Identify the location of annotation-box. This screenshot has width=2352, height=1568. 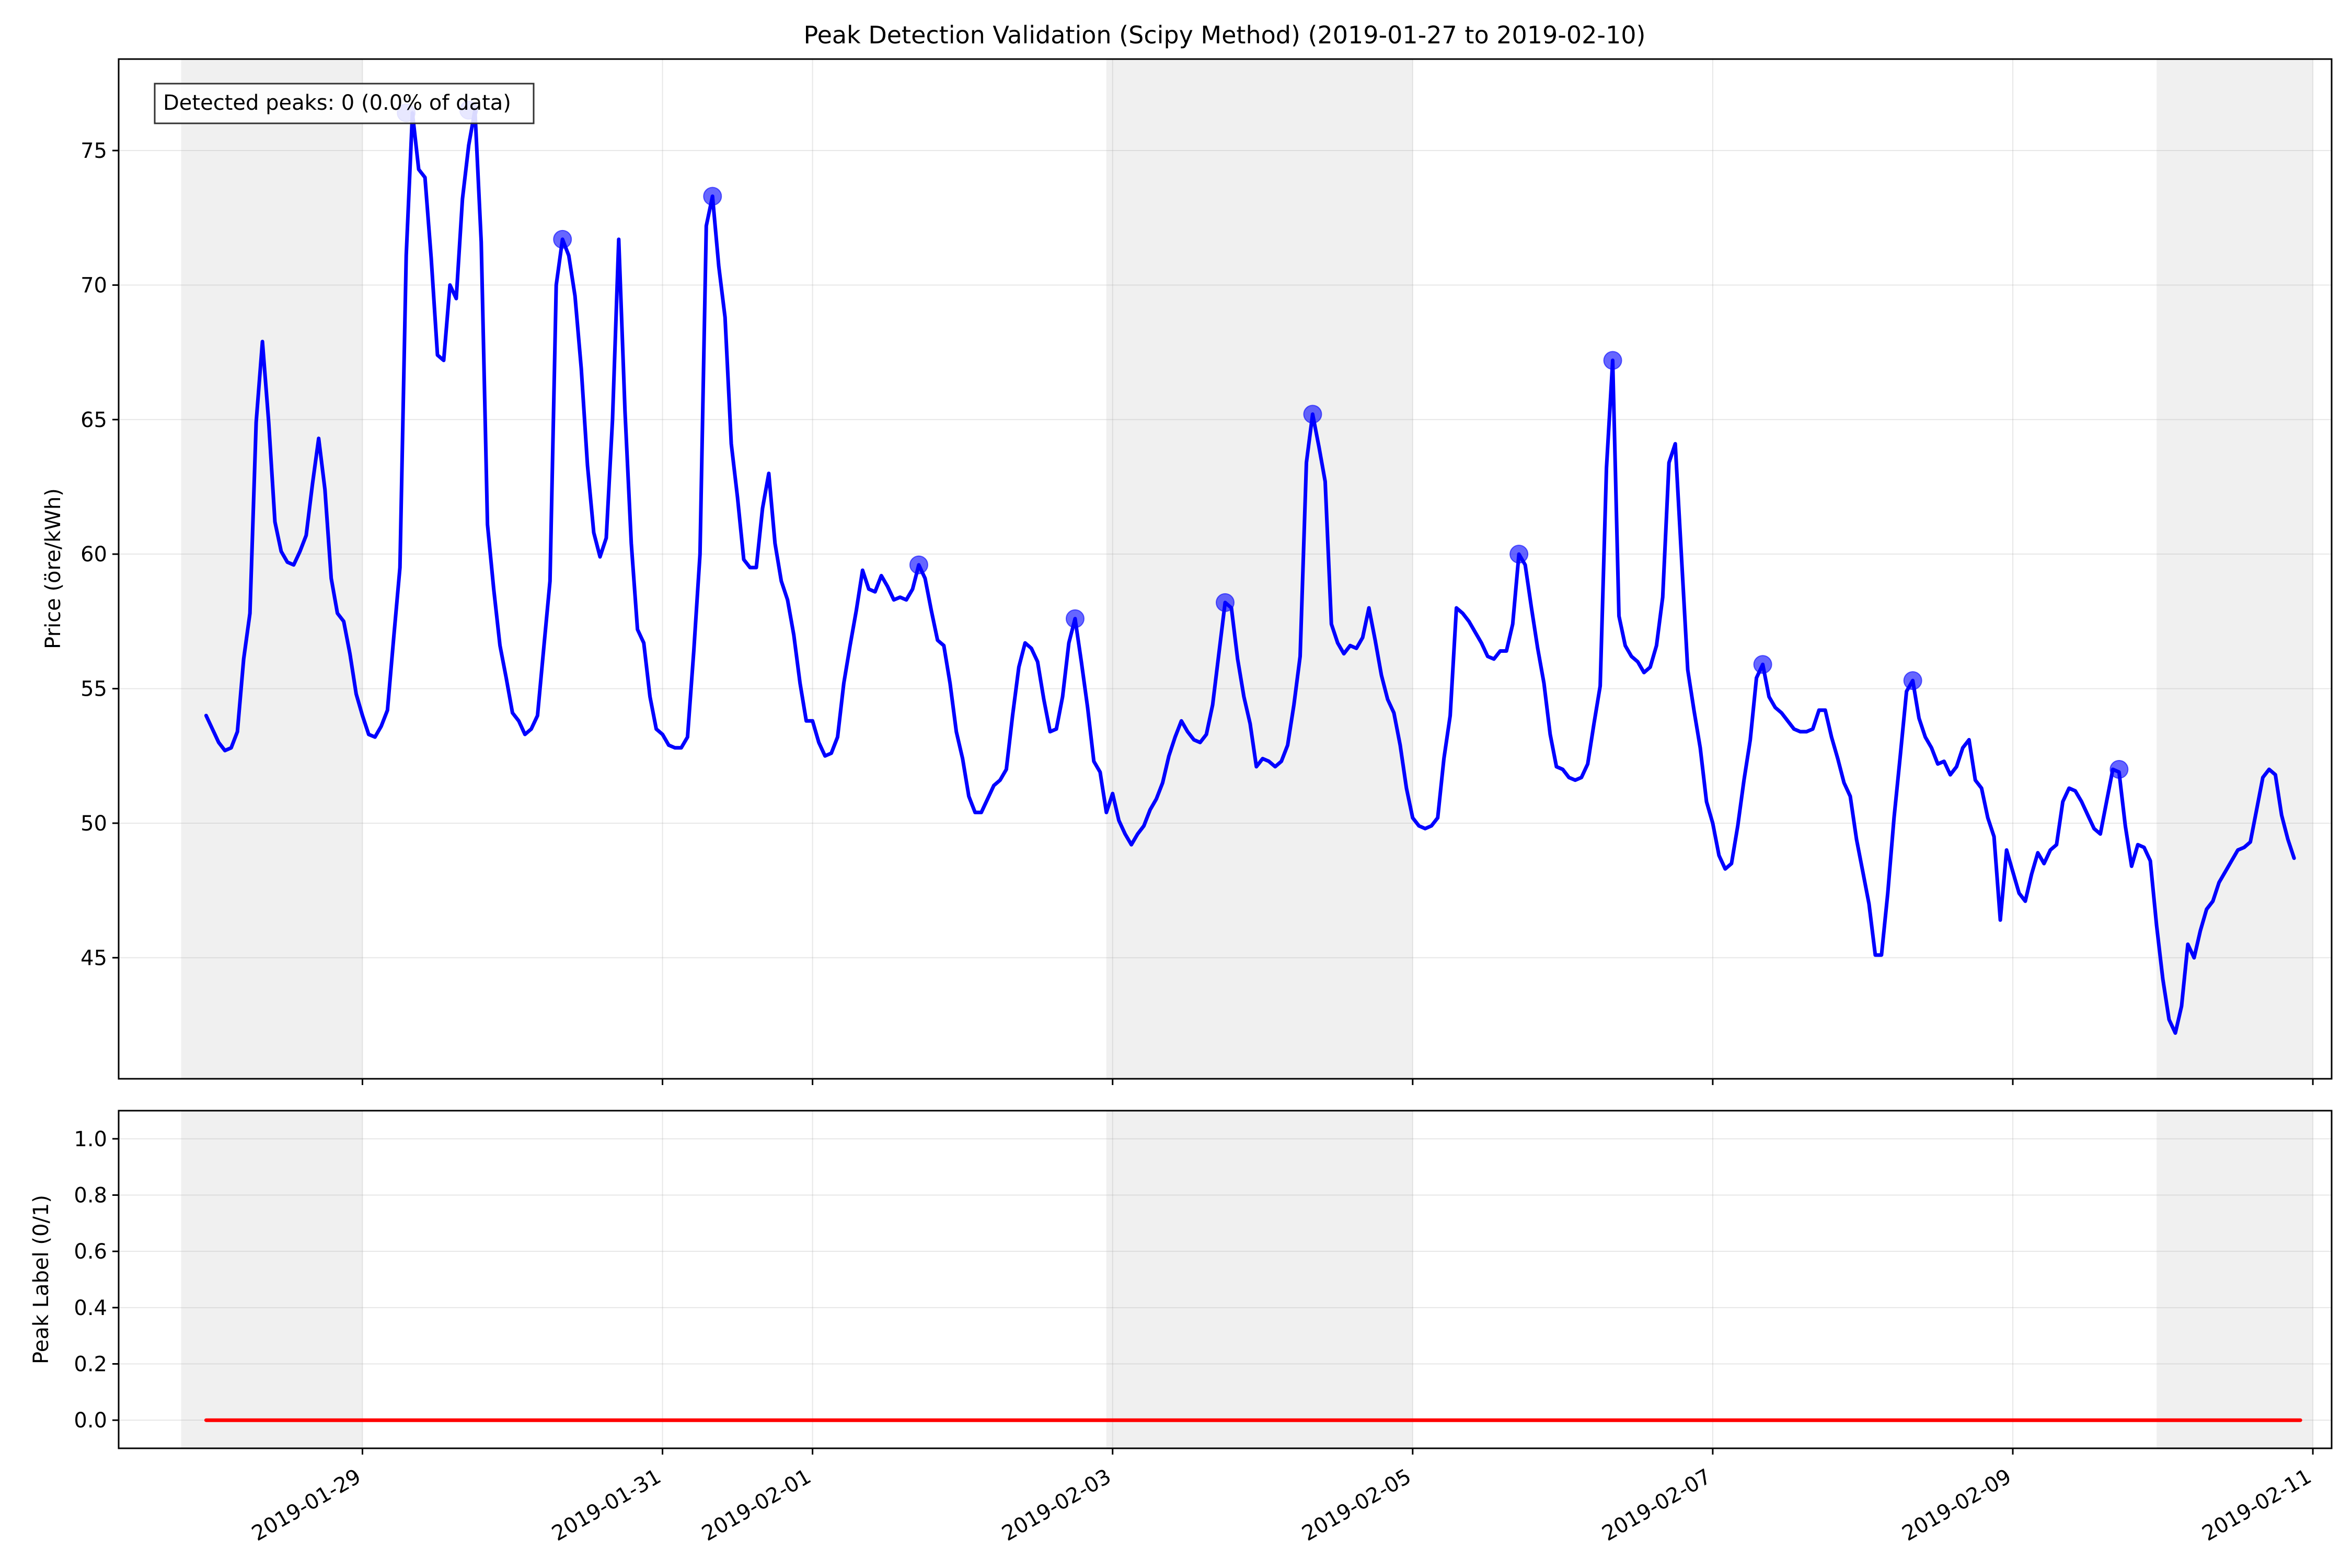
(344, 103).